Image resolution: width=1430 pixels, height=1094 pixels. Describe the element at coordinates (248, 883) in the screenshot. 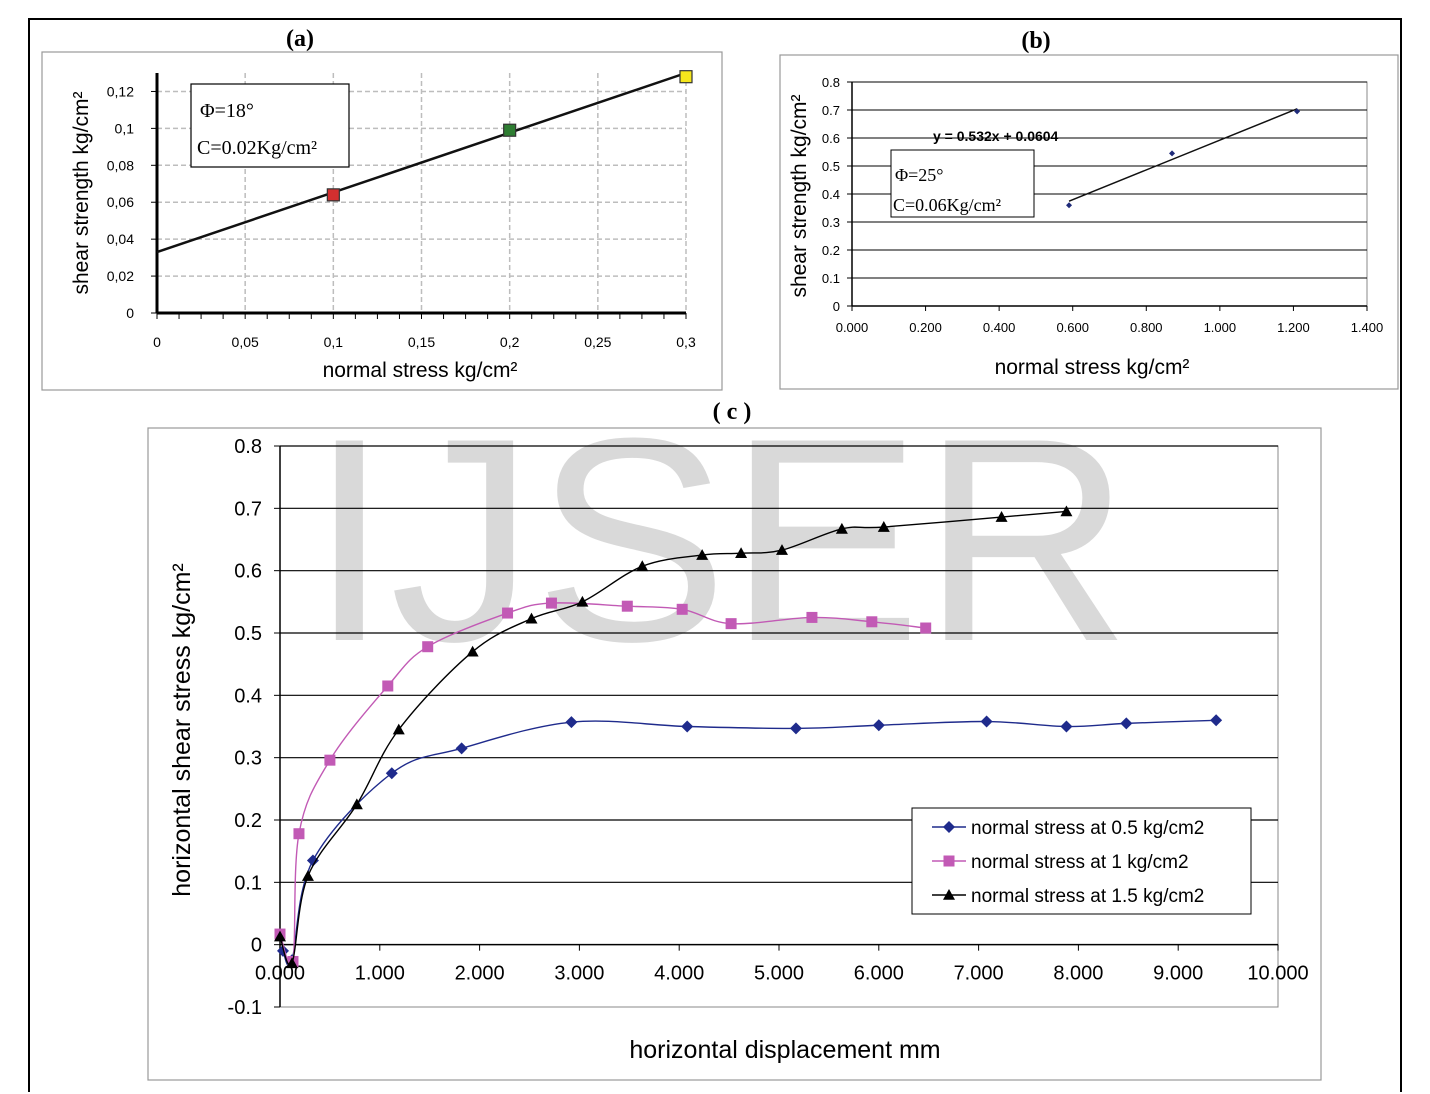

I see `panel-c-y-tick: 0.1` at that location.